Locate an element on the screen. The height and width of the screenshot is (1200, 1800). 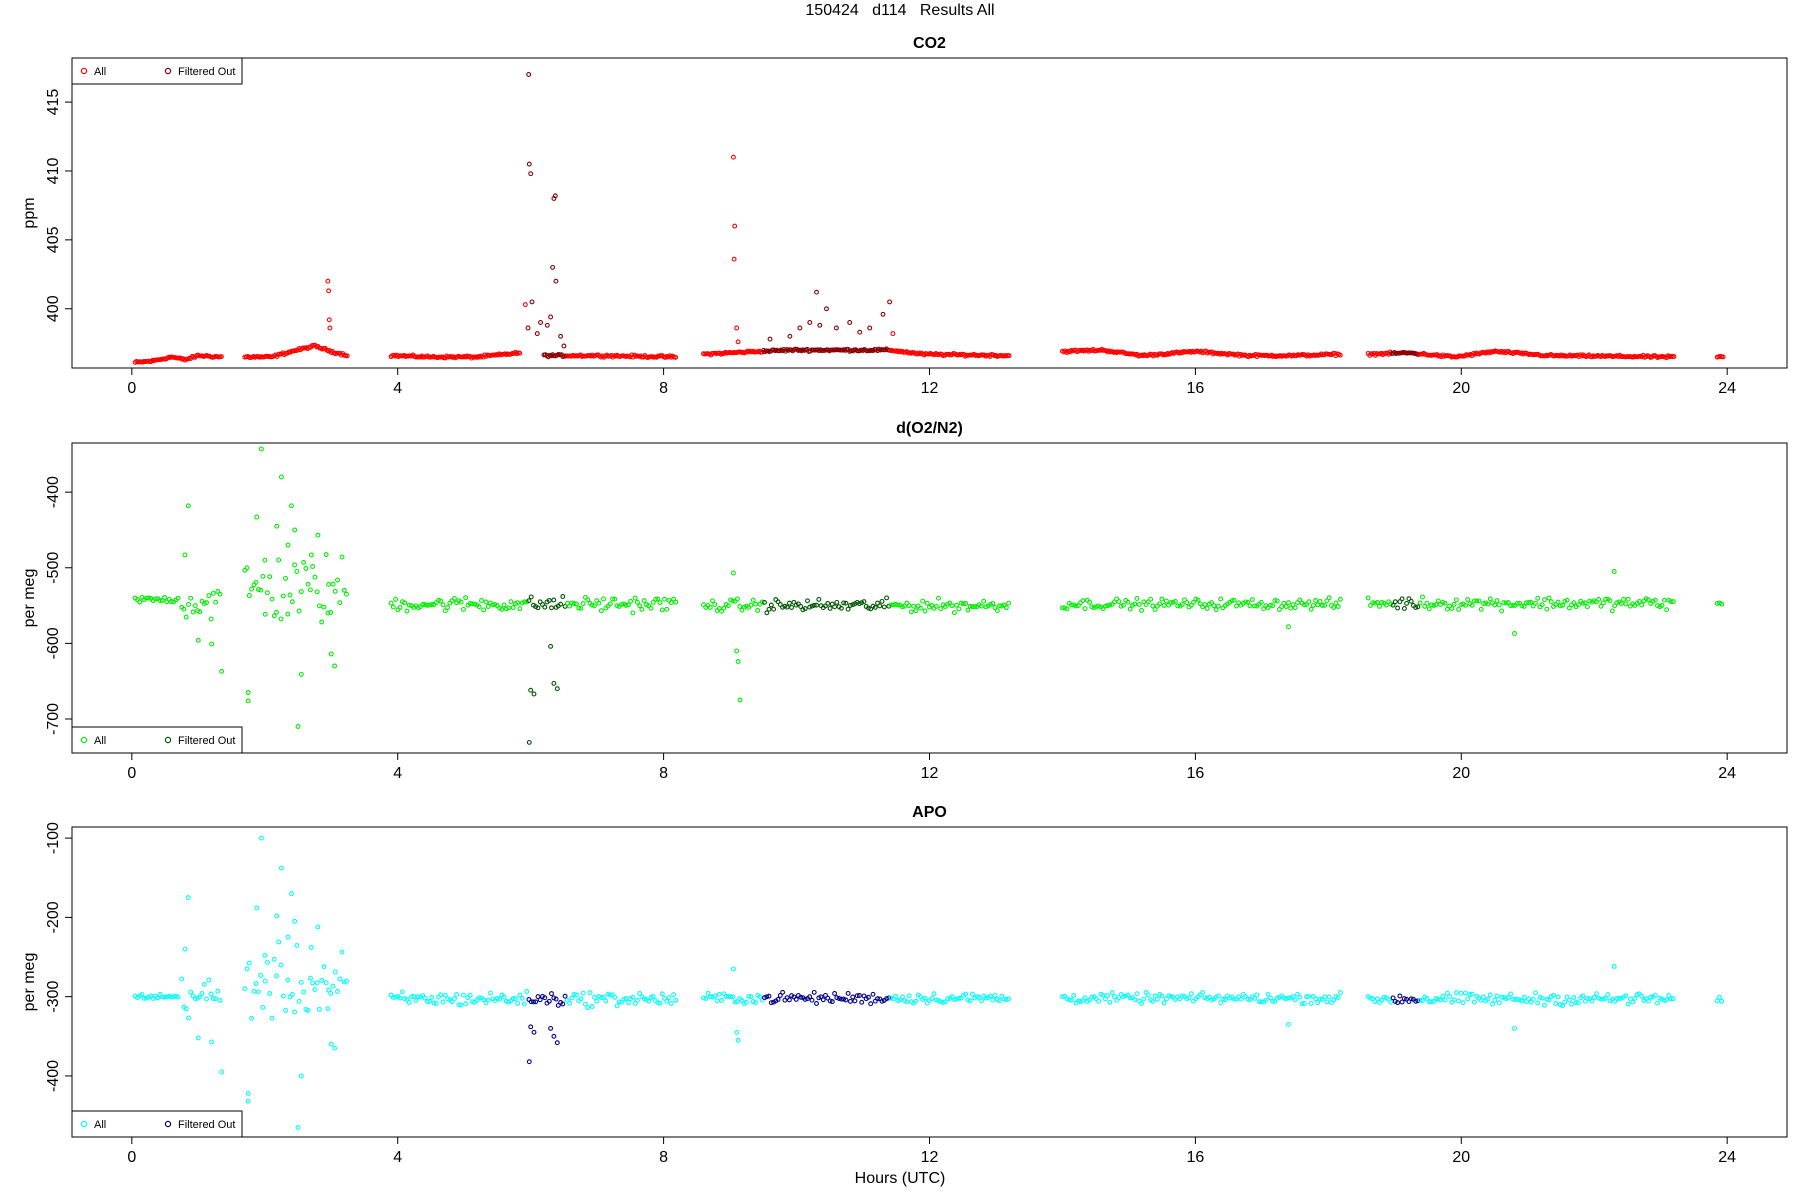
y-tick-label: -700 is located at coordinates (53, 719).